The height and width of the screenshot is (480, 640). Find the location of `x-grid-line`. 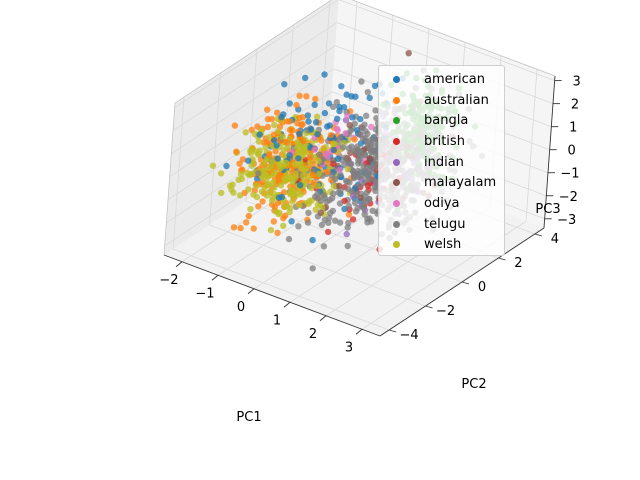

x-grid-line is located at coordinates (351, 77).